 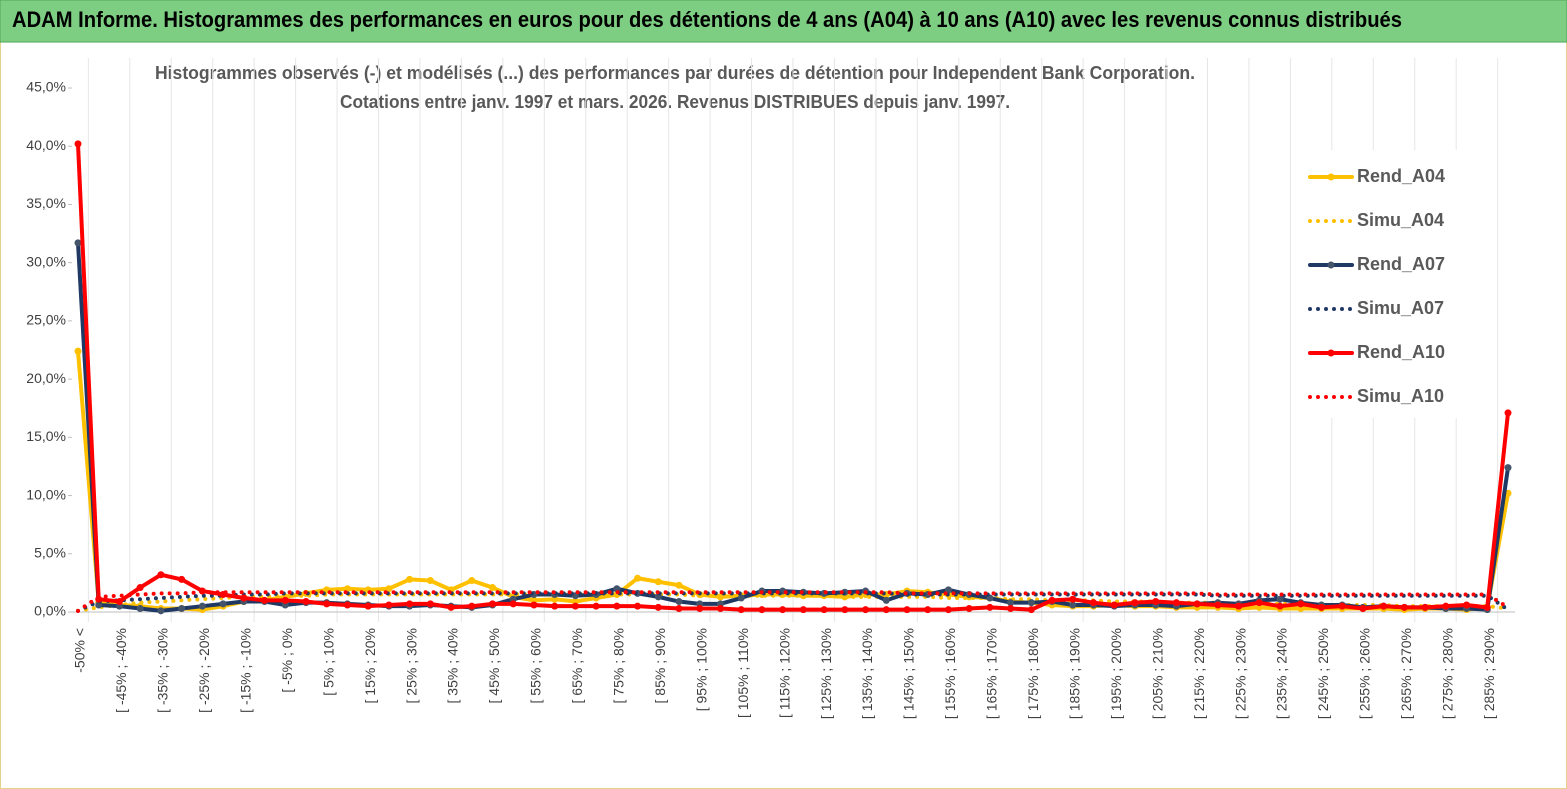 I want to click on x-tick-label: [ 15% ; 20%, so click(x=370, y=666).